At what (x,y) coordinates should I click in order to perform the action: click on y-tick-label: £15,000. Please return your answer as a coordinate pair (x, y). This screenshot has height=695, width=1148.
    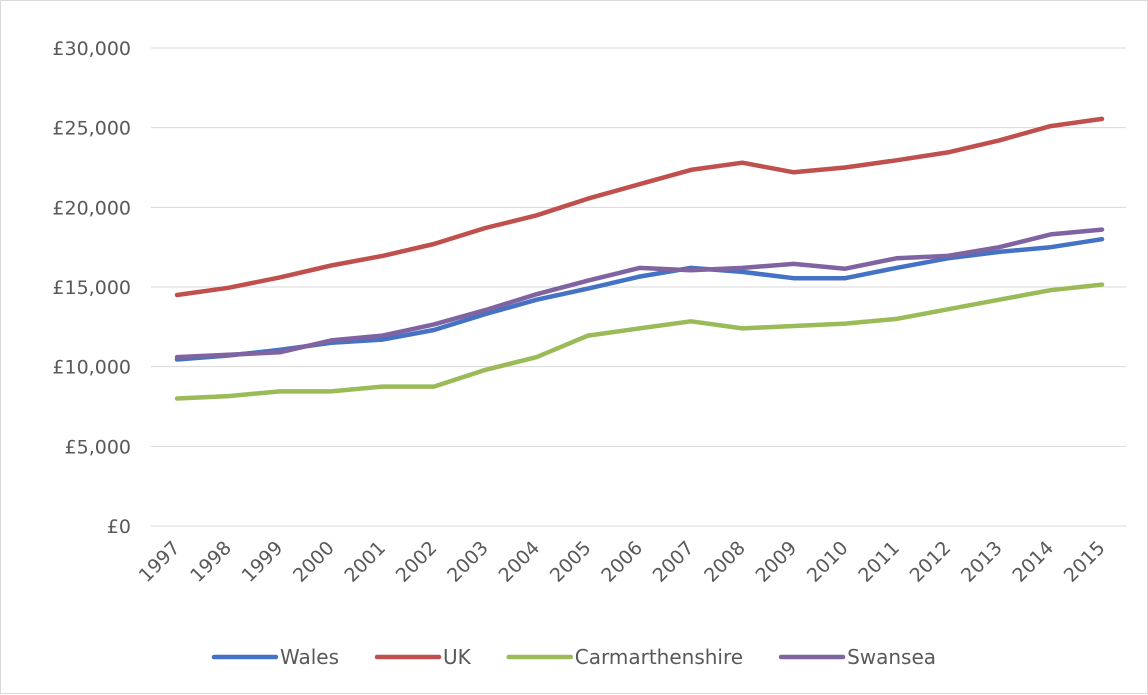
    Looking at the image, I should click on (91, 288).